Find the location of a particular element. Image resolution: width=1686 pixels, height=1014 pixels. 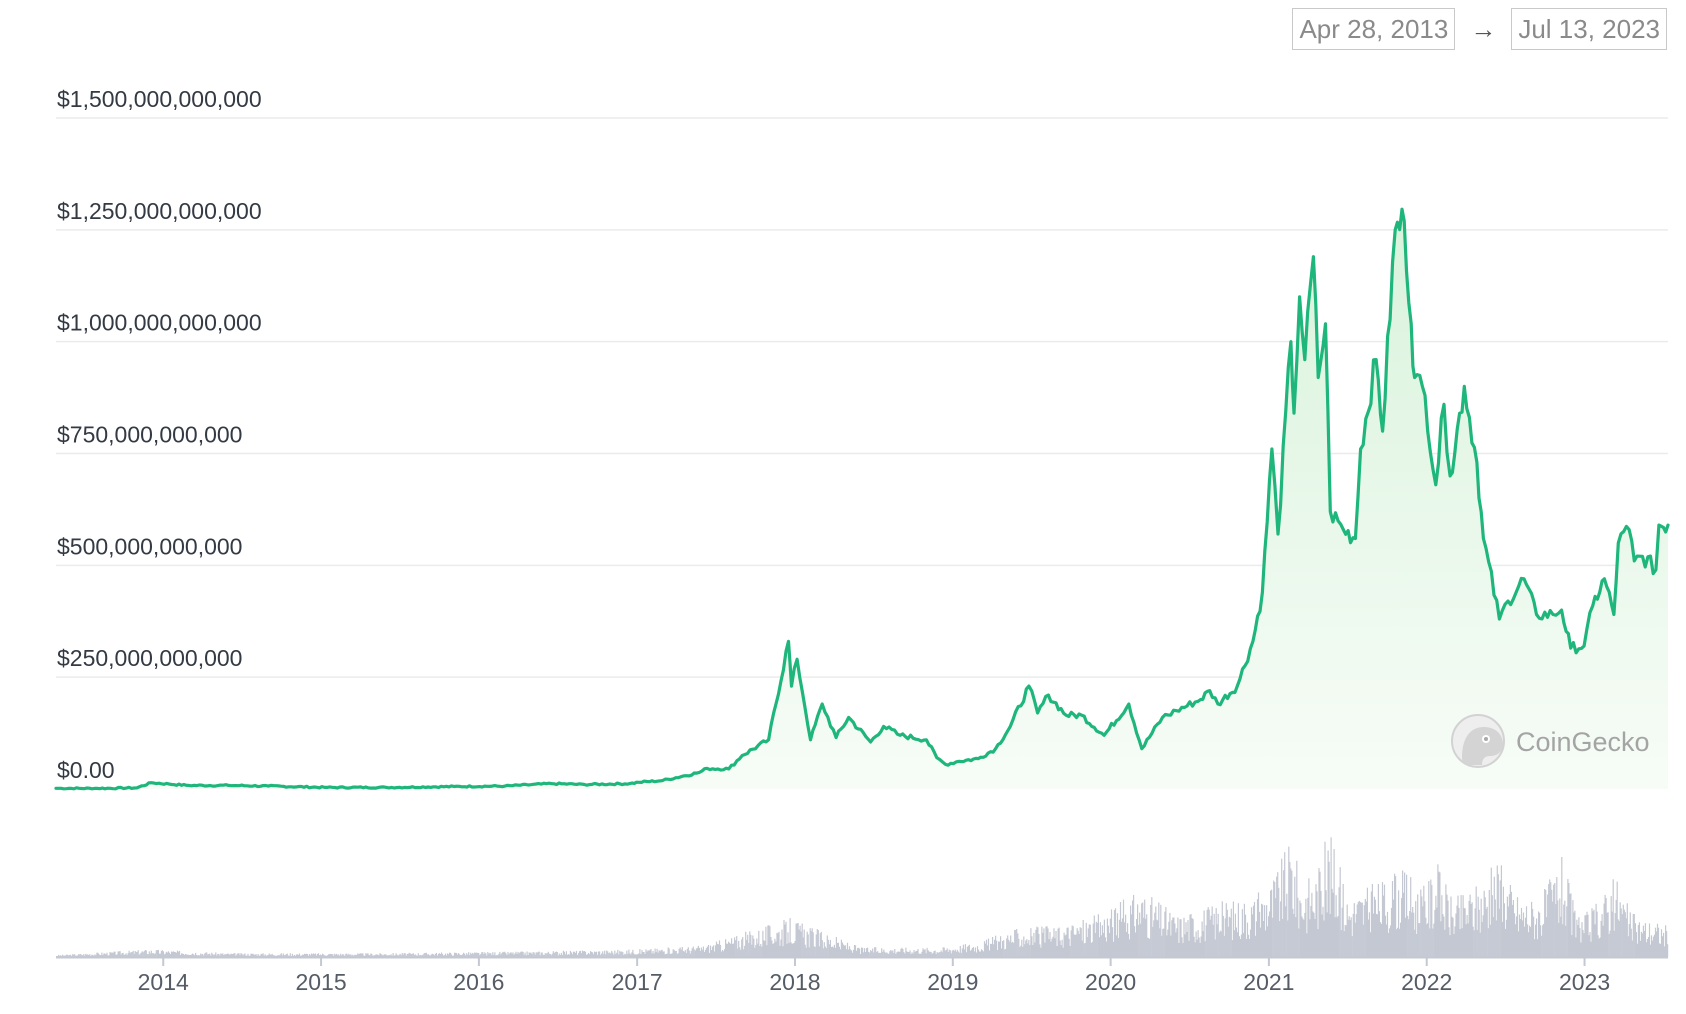

end-date-input: Jul 13, 2023 is located at coordinates (1589, 29).